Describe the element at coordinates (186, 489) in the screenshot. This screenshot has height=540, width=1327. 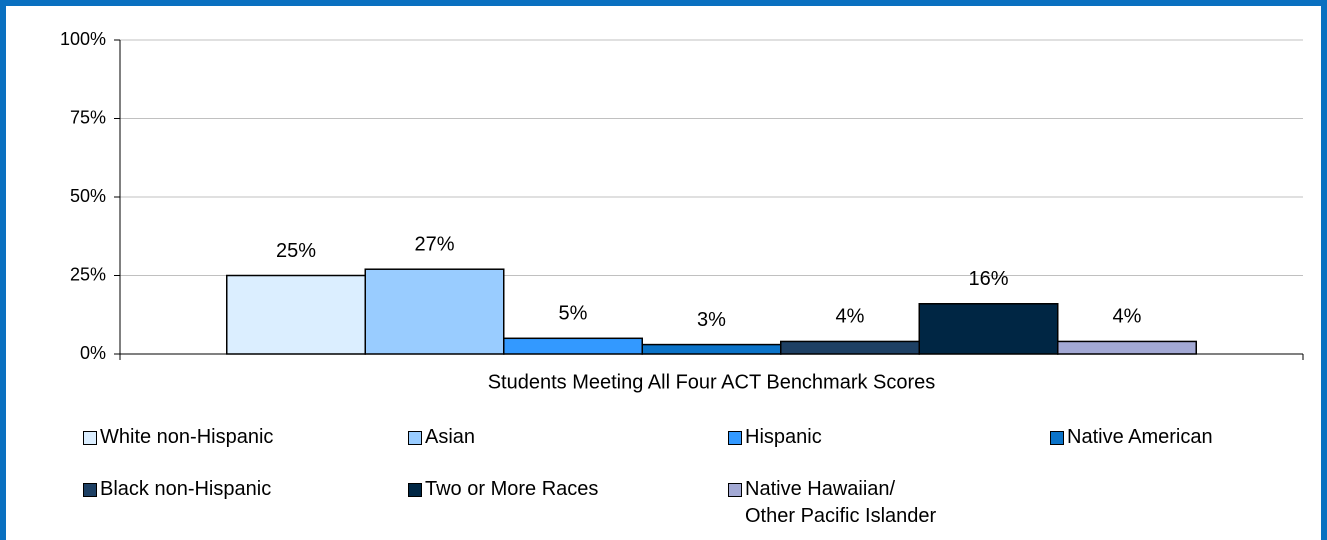
I see `legend-label: Black non-Hispanic` at that location.